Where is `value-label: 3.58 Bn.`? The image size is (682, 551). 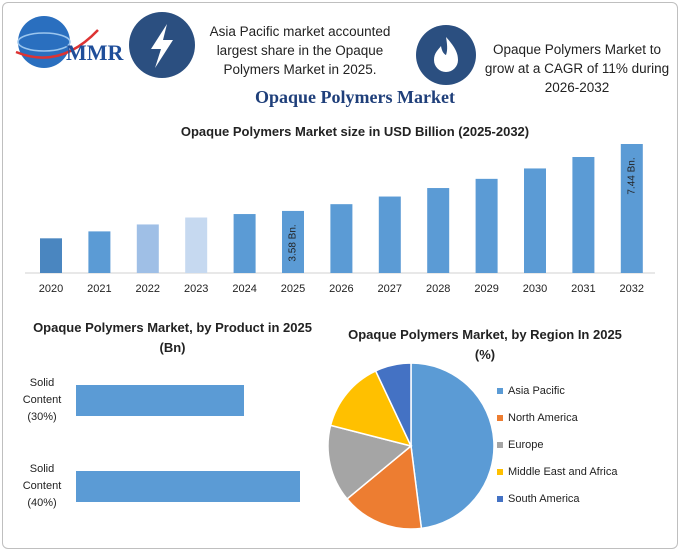
value-label: 3.58 Bn. is located at coordinates (293, 242).